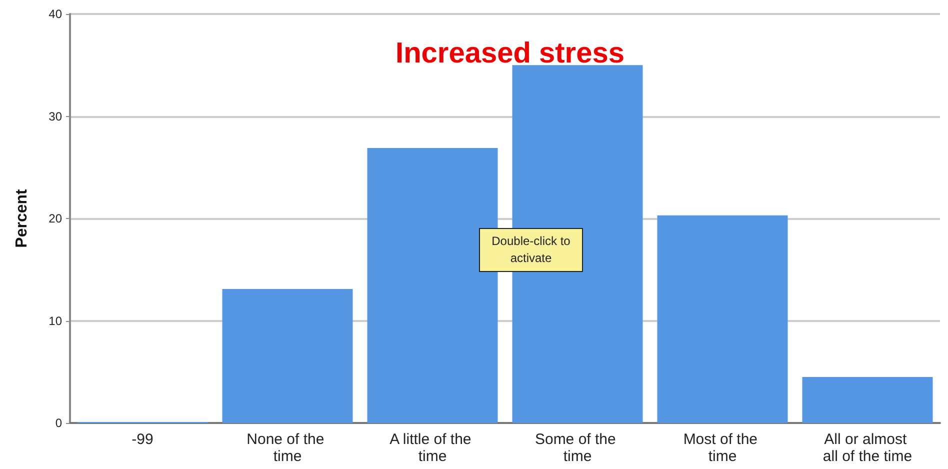  Describe the element at coordinates (55, 321) in the screenshot. I see `y-tick-label: 10` at that location.